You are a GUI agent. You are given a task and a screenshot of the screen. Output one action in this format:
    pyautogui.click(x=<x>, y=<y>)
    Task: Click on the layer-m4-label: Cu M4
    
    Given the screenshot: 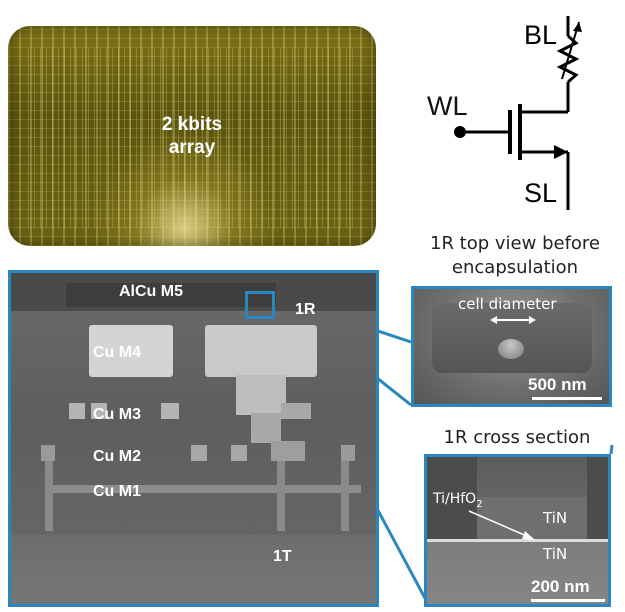 What is the action you would take?
    pyautogui.click(x=117, y=352)
    